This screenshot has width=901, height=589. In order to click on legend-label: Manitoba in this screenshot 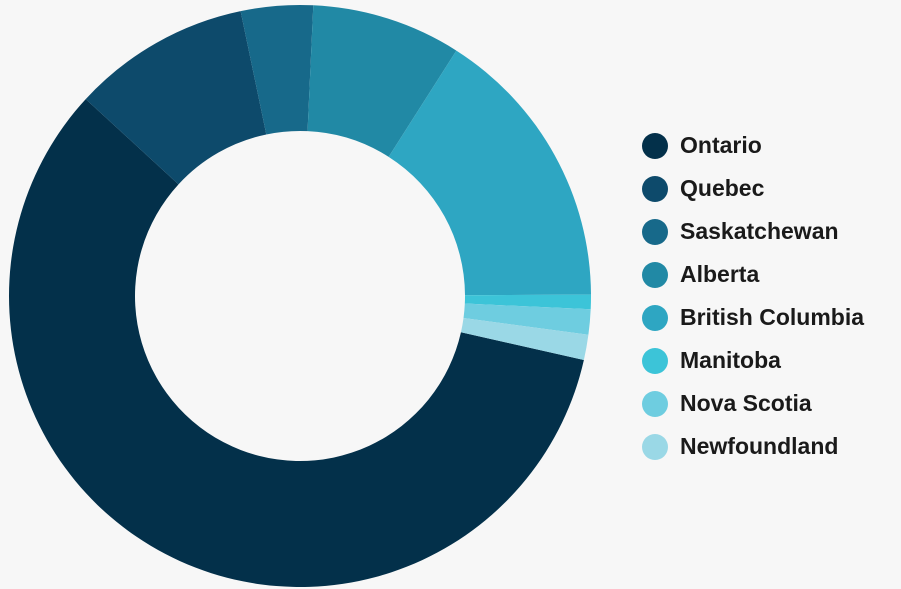, I will do `click(730, 360)`.